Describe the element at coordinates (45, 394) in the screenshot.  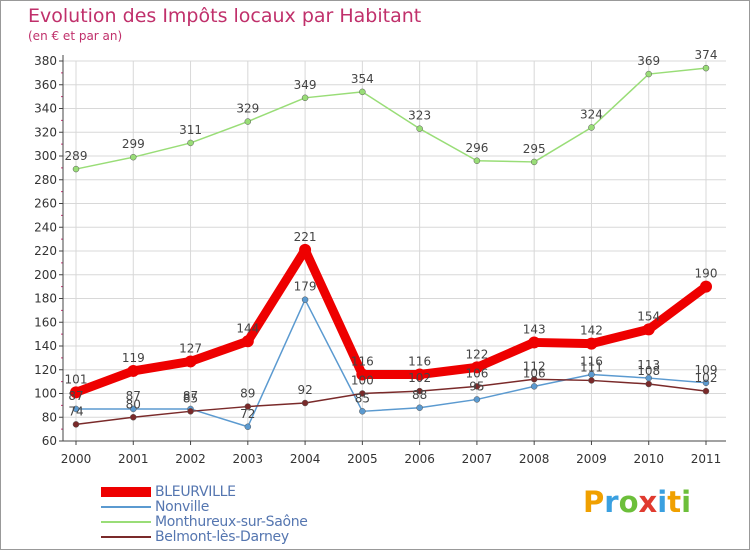
I see `y-tick-label: 100` at that location.